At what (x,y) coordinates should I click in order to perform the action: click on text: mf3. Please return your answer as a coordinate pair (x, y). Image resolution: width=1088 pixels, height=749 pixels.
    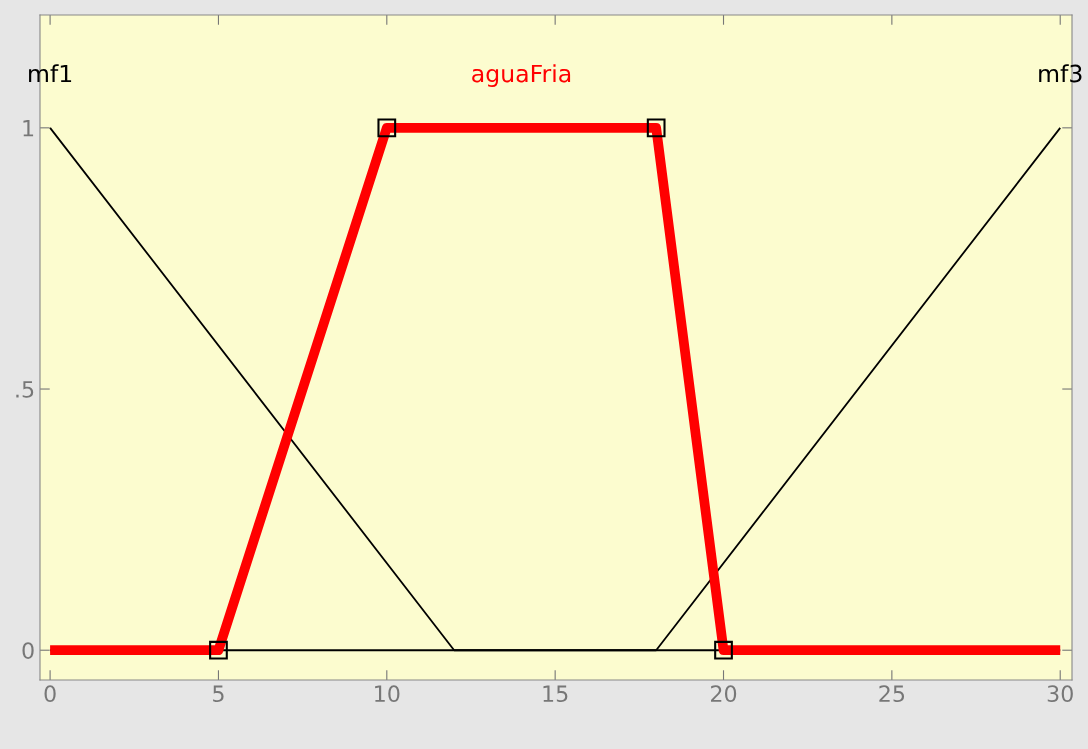
    Looking at the image, I should click on (1060, 73).